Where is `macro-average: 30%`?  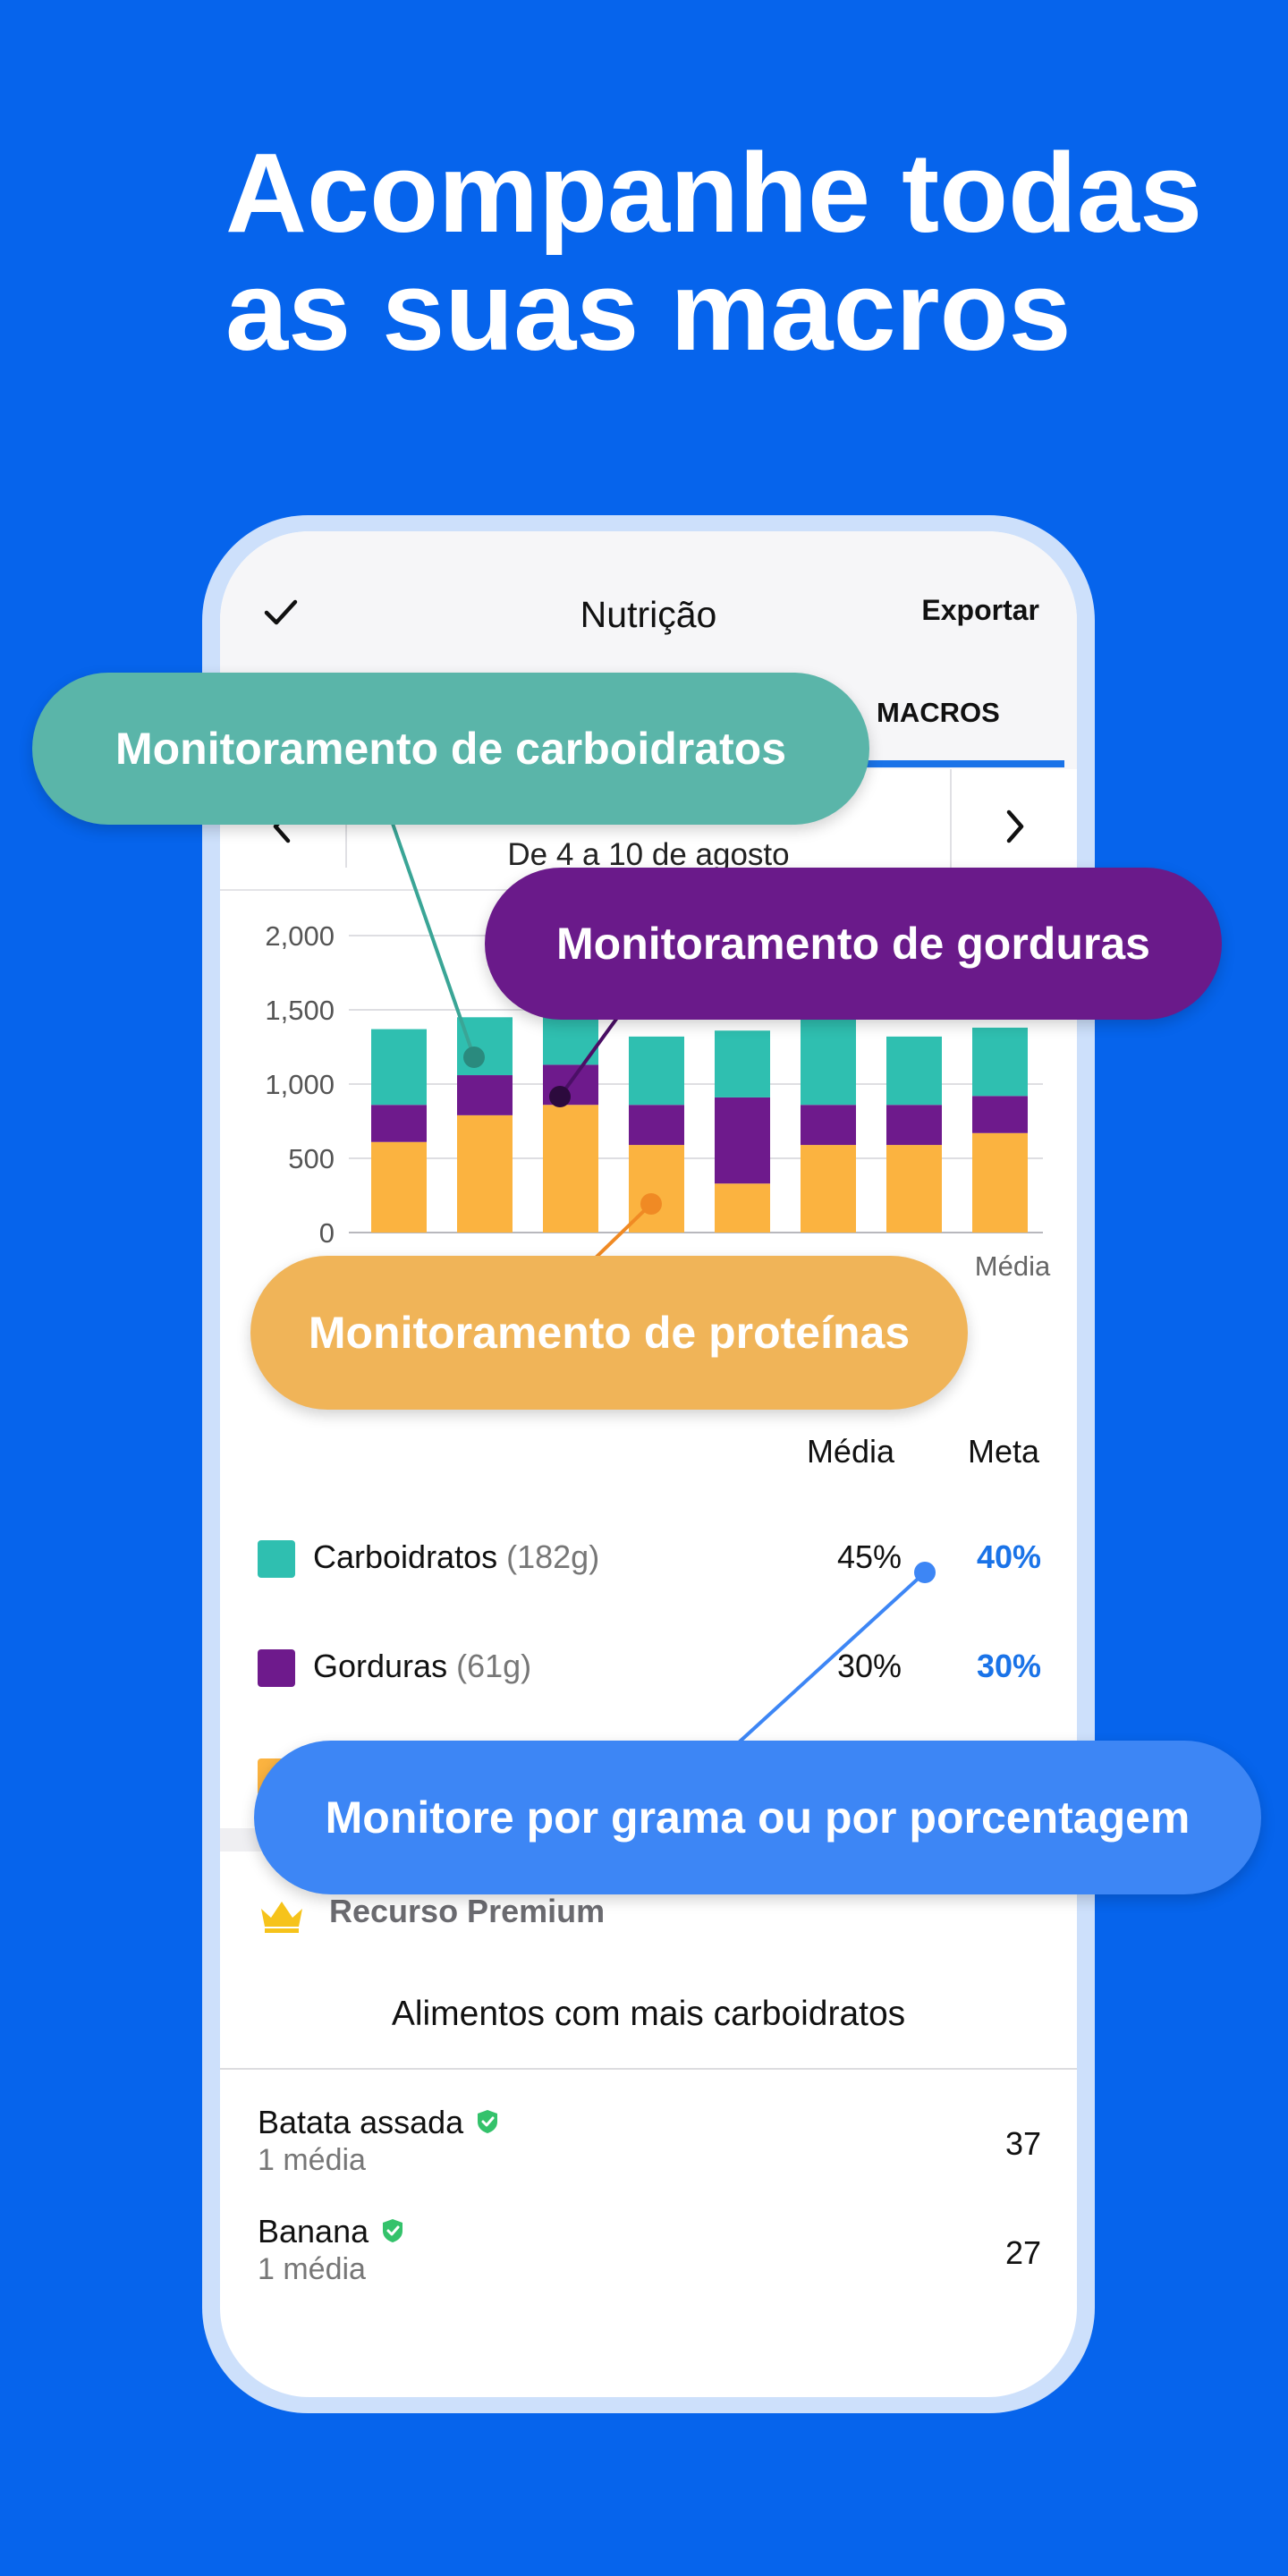 macro-average: 30% is located at coordinates (869, 1666).